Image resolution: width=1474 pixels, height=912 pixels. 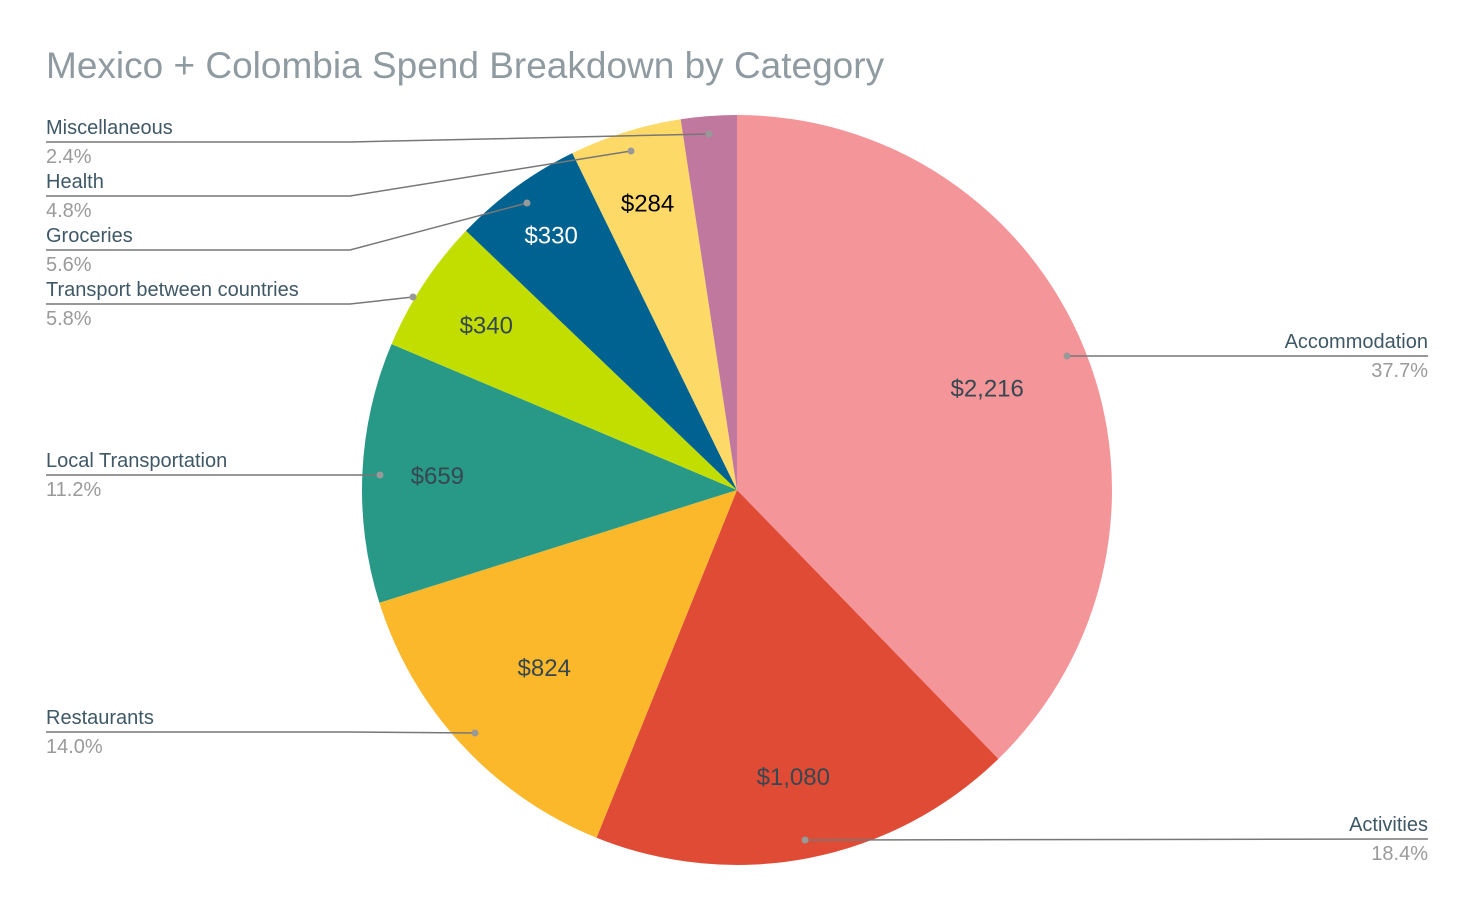 I want to click on slice-percent-label: 5.6%, so click(x=69, y=265).